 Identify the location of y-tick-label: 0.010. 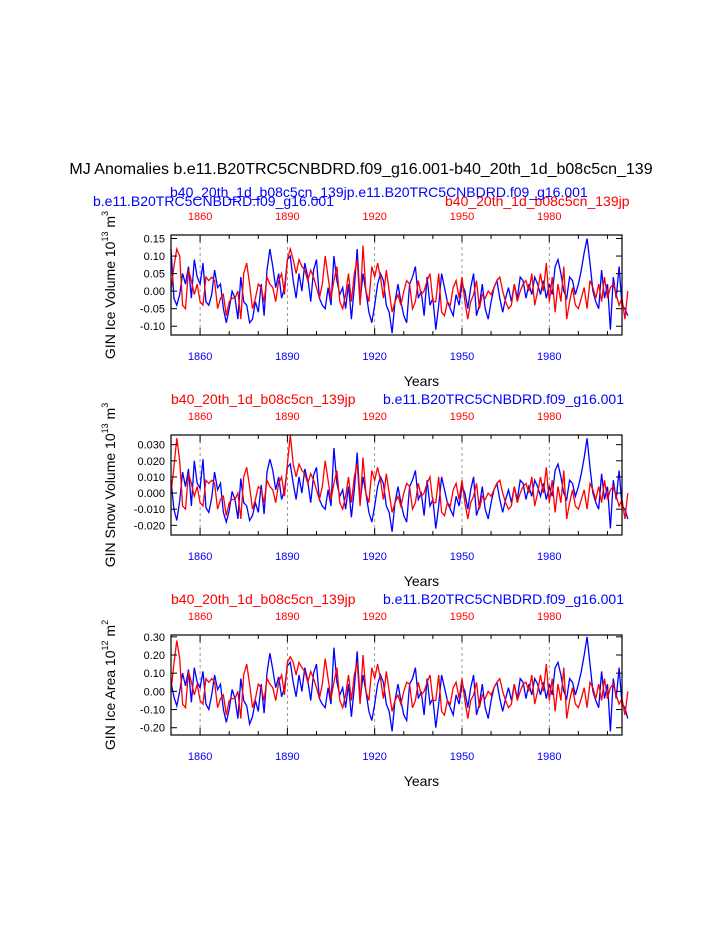
(151, 478).